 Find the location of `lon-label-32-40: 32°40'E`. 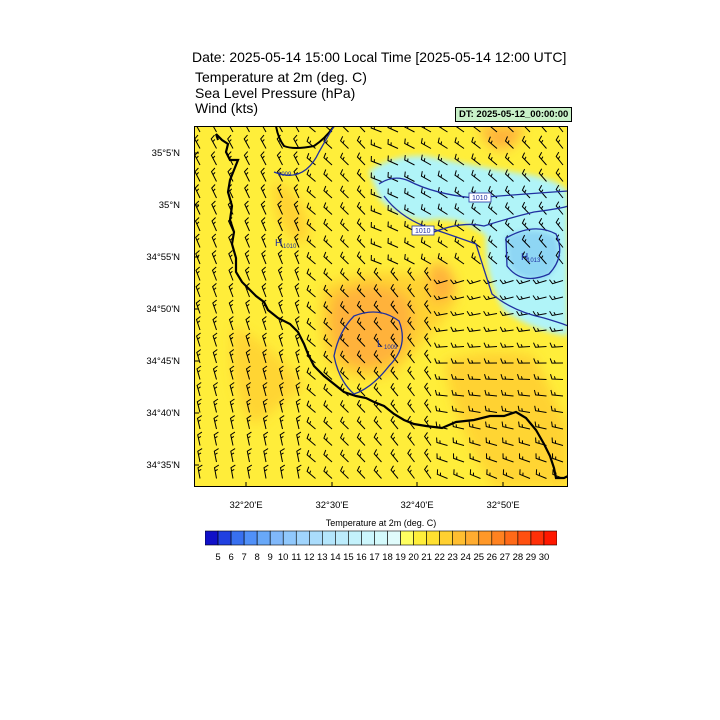

lon-label-32-40: 32°40'E is located at coordinates (417, 505).